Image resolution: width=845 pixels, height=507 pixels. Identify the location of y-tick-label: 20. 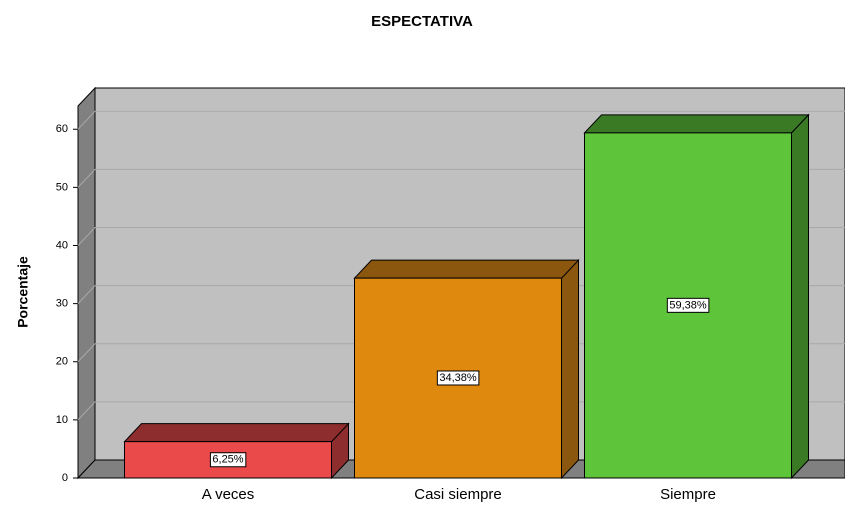
(62, 362).